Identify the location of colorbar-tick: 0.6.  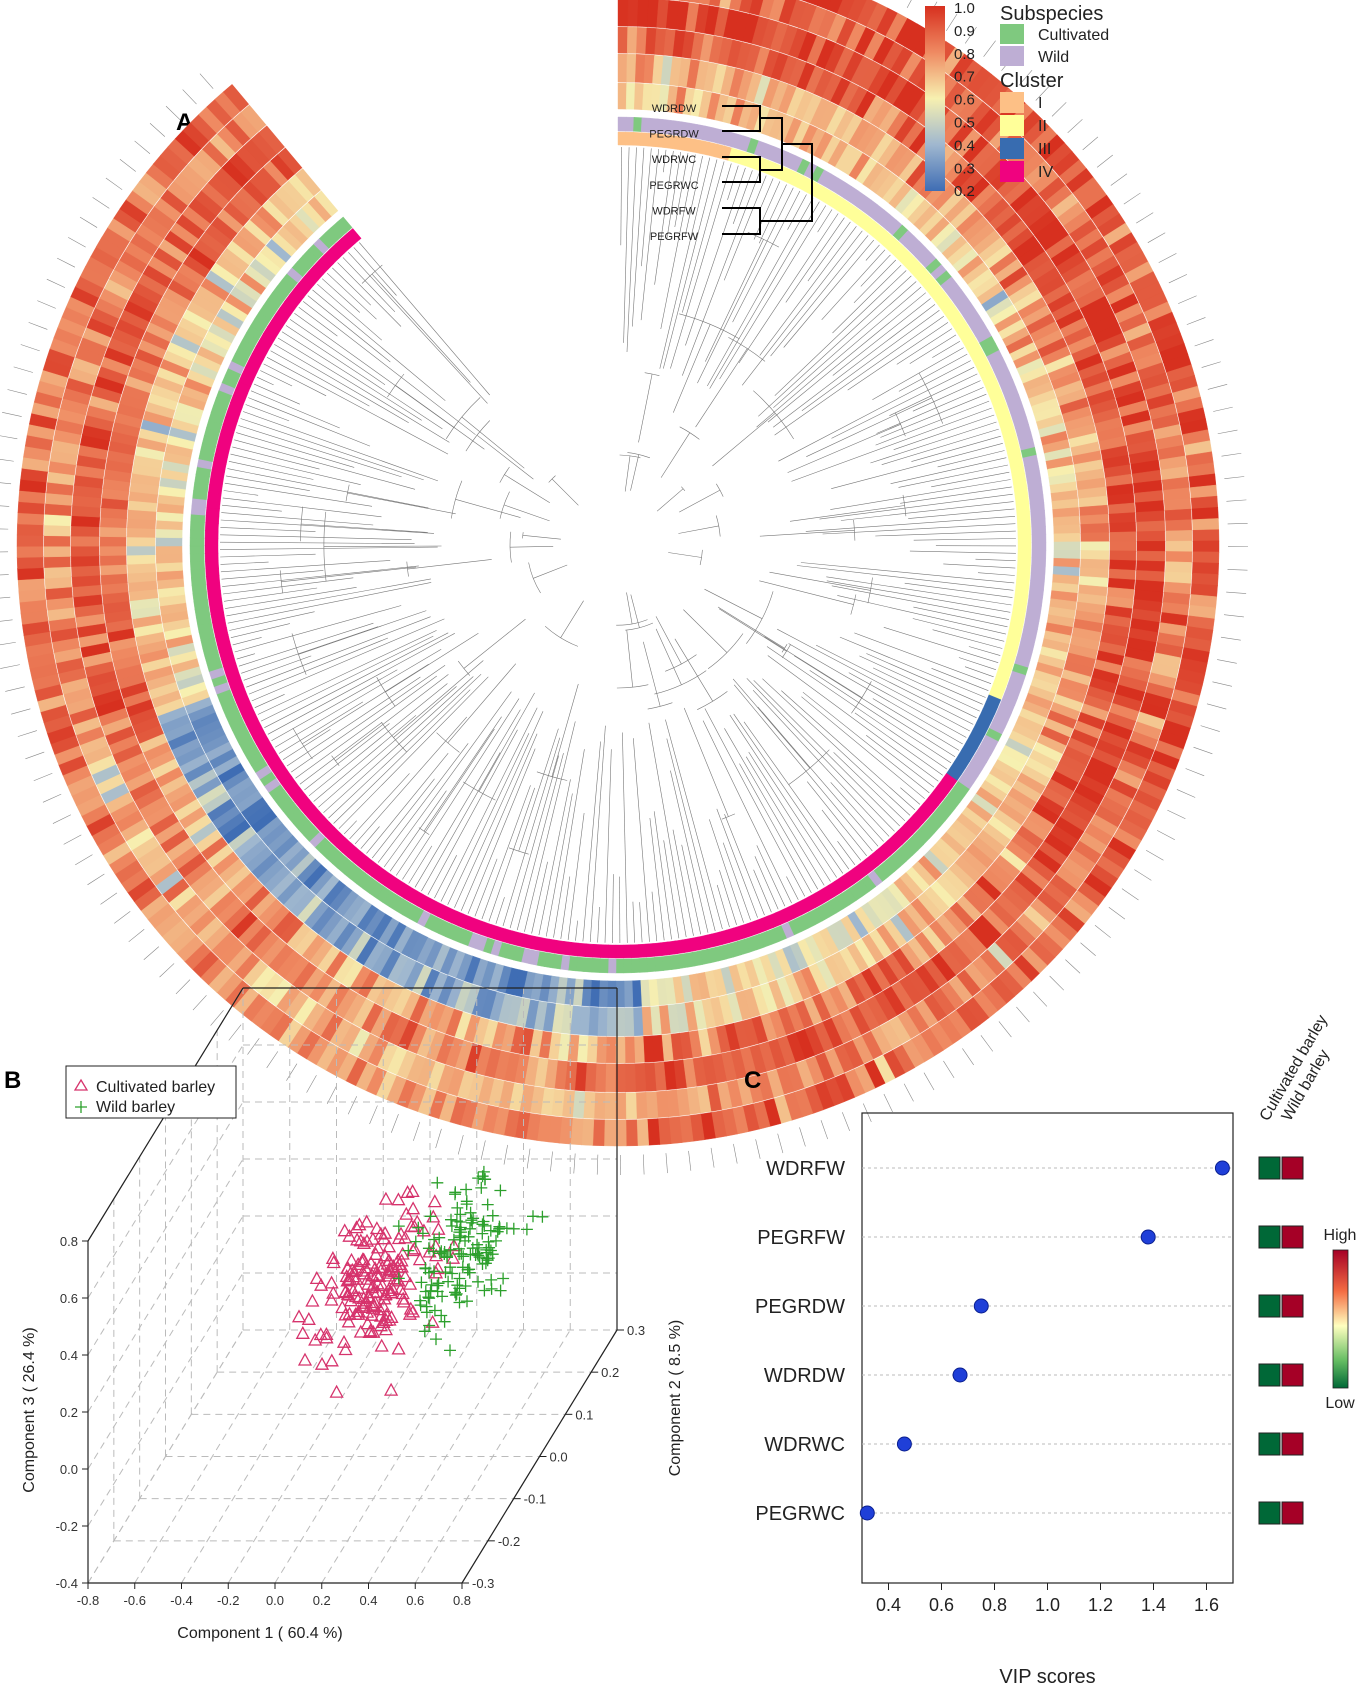
(964, 100).